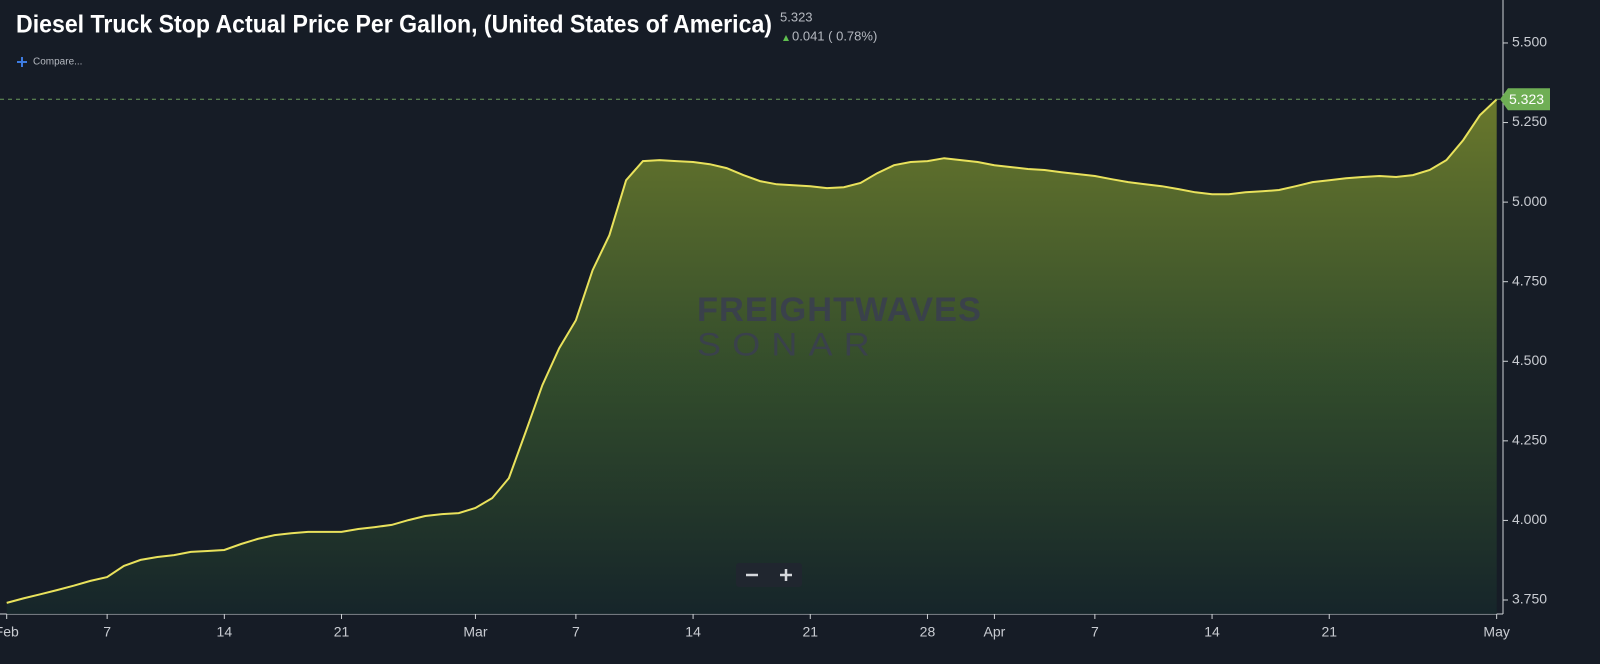 The image size is (1600, 664). Describe the element at coordinates (839, 310) in the screenshot. I see `watermark: FREIGHTWAVES` at that location.